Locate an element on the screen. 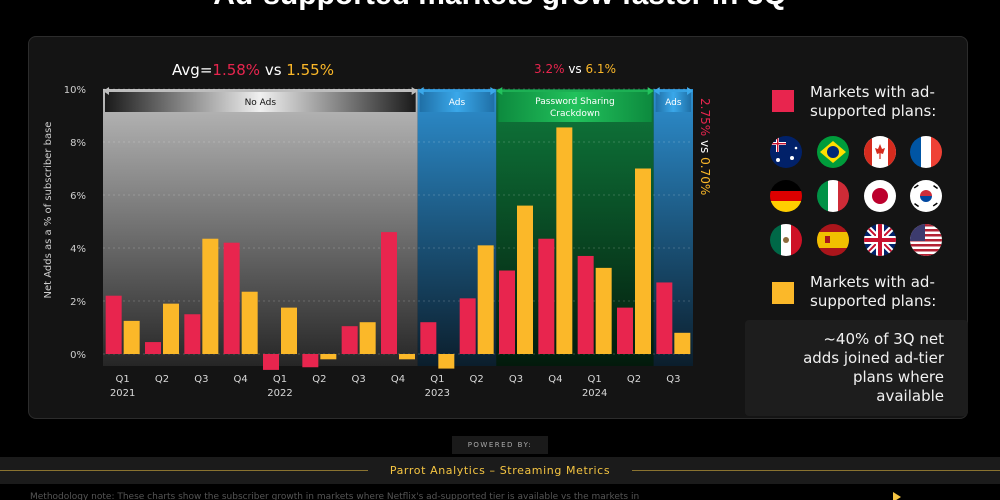 The height and width of the screenshot is (500, 1000). y-tick-label-0: 0% is located at coordinates (78, 355).